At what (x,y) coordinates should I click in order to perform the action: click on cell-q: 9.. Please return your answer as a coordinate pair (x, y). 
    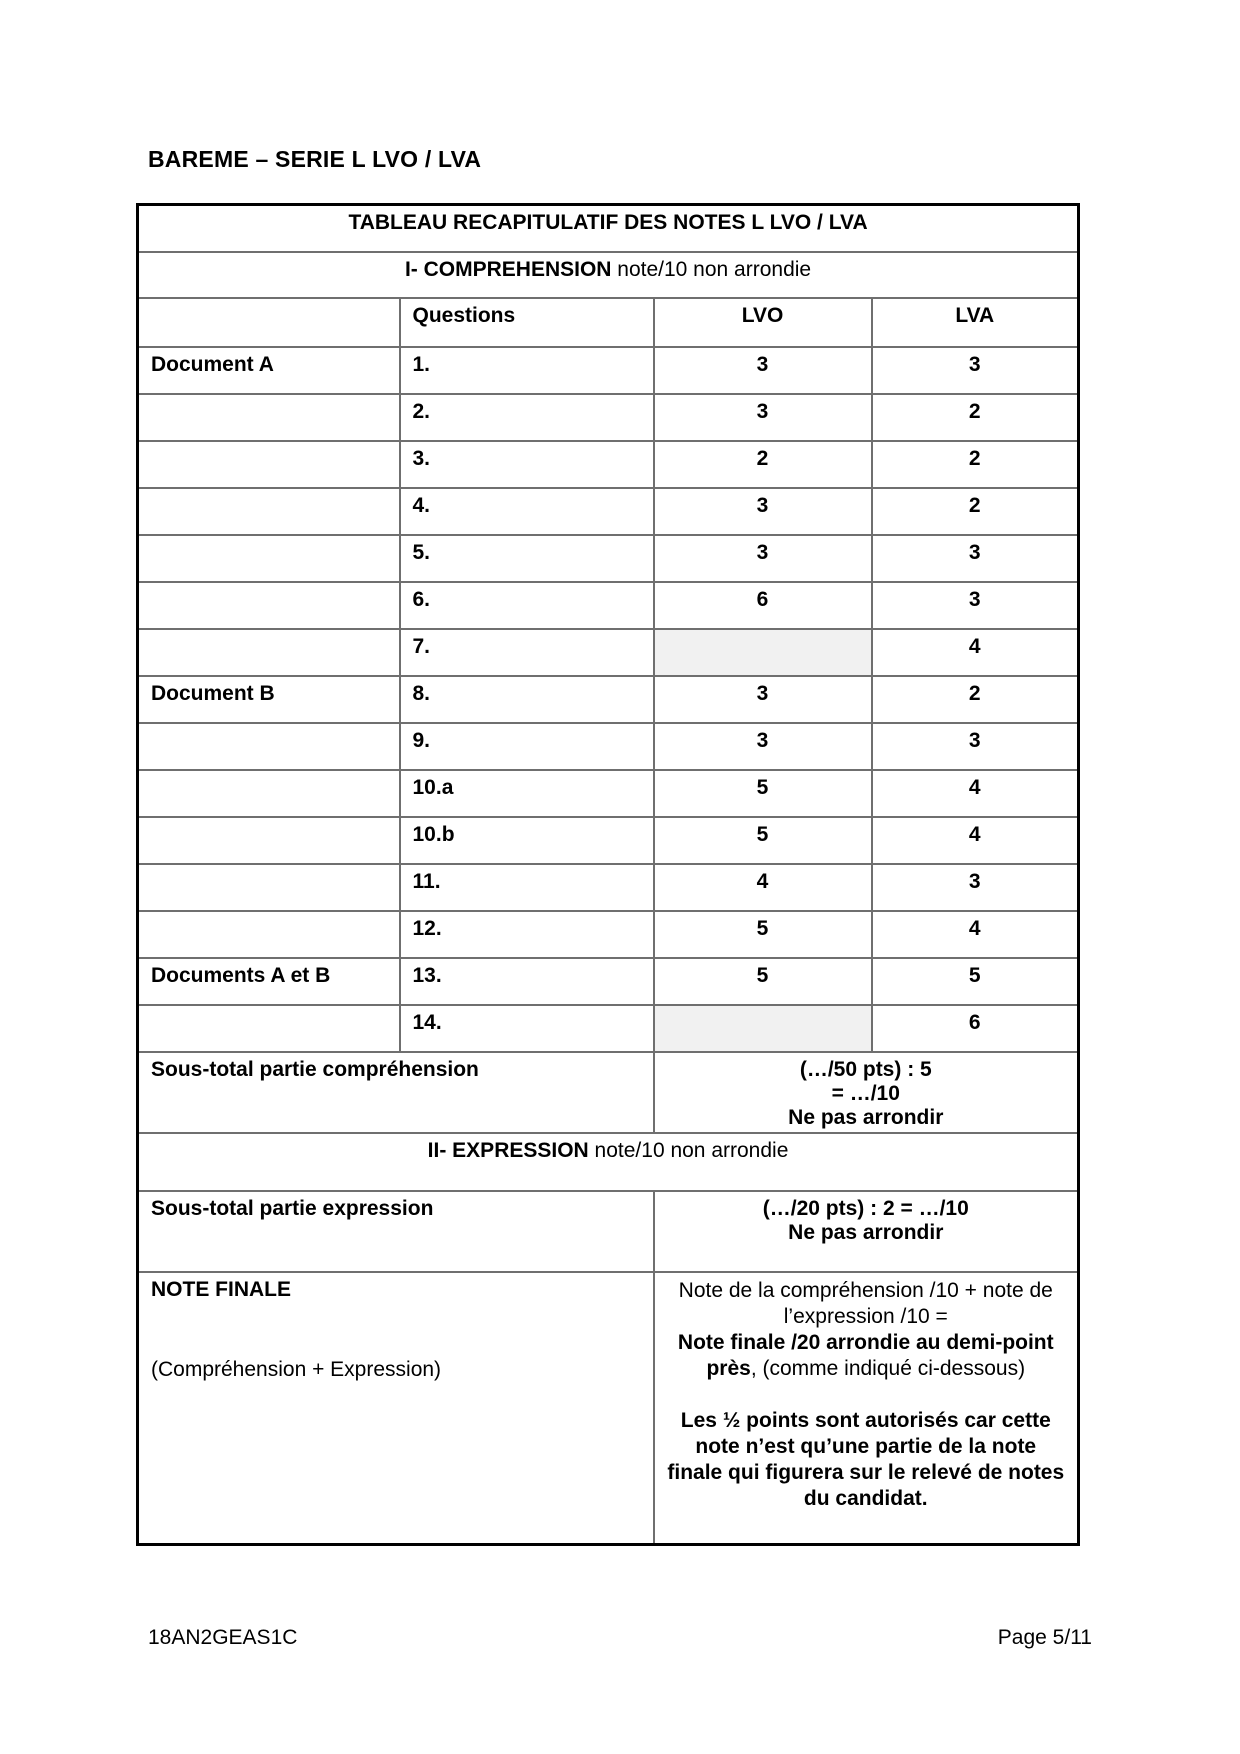
    Looking at the image, I should click on (526, 746).